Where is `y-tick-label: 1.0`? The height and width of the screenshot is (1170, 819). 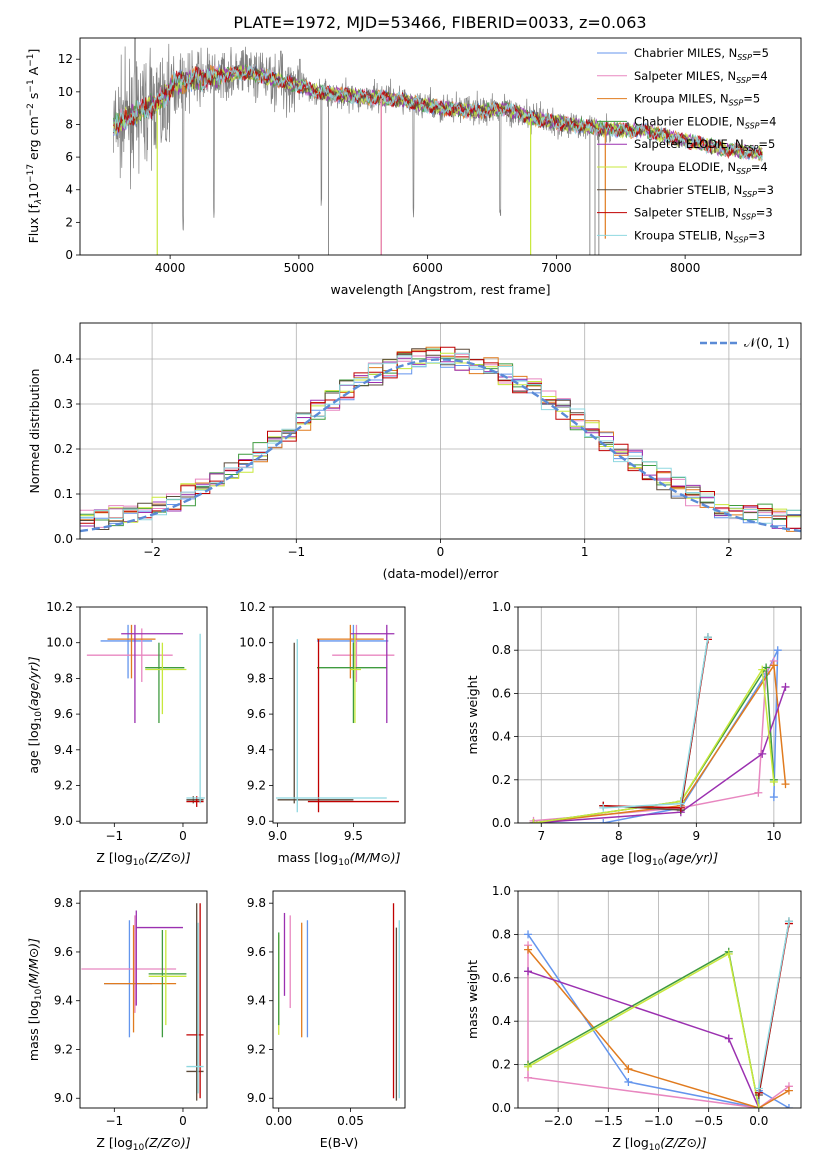
y-tick-label: 1.0 is located at coordinates (501, 891).